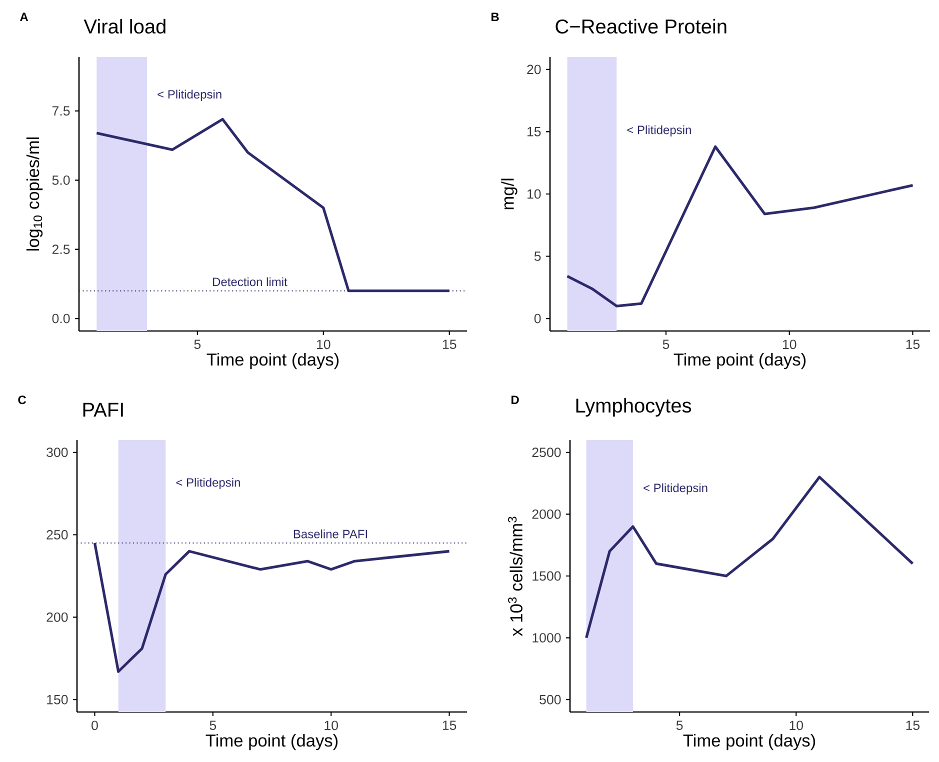  I want to click on y-tick-label: 150, so click(57, 699).